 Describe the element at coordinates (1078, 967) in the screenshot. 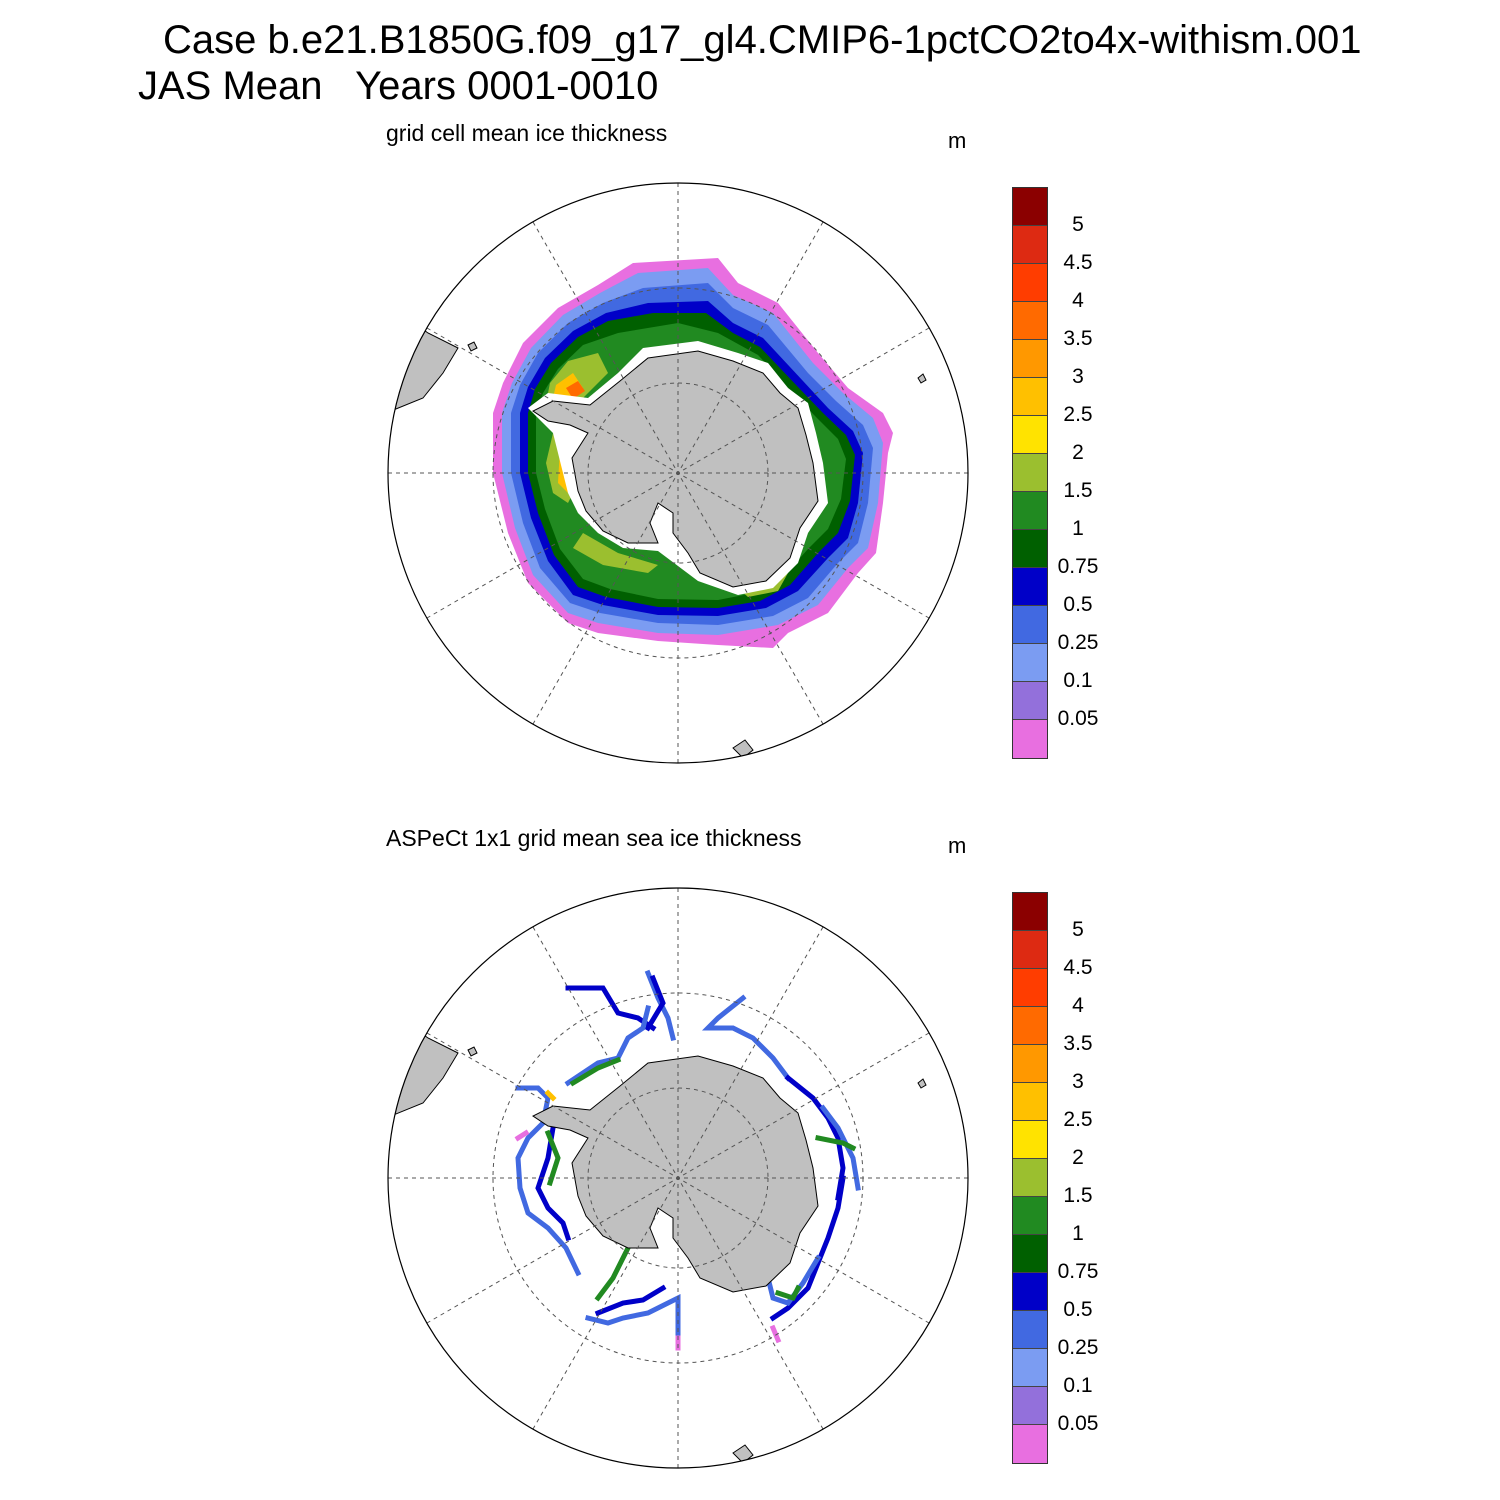

I see `colorbar-tick-label: 4.5` at that location.